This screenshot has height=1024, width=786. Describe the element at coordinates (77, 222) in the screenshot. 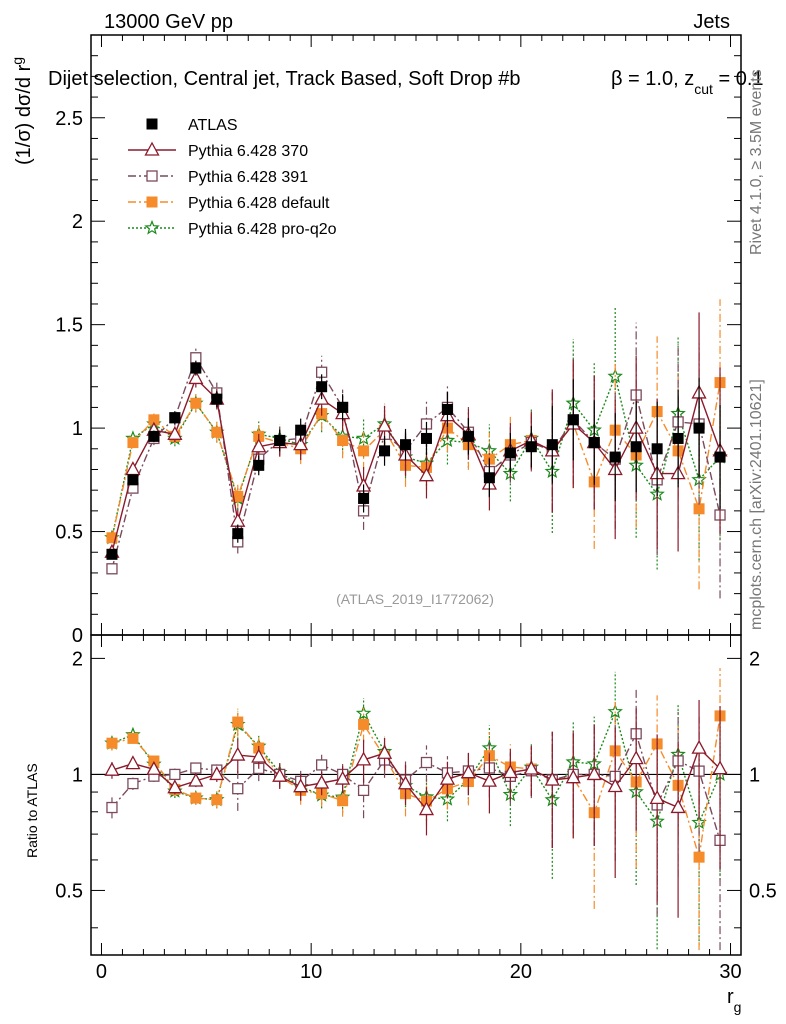

I see `y-tick-label: 2` at that location.